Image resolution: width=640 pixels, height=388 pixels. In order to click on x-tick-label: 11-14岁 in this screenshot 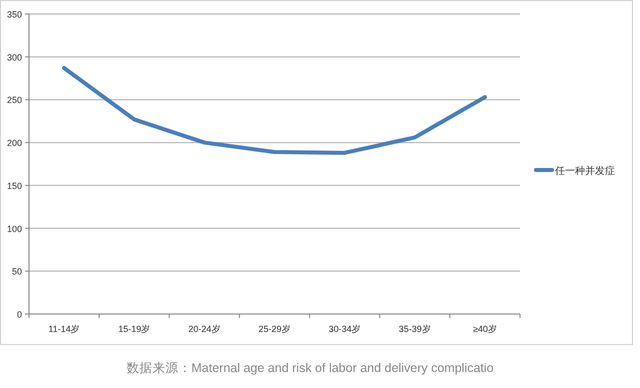, I will do `click(64, 329)`.